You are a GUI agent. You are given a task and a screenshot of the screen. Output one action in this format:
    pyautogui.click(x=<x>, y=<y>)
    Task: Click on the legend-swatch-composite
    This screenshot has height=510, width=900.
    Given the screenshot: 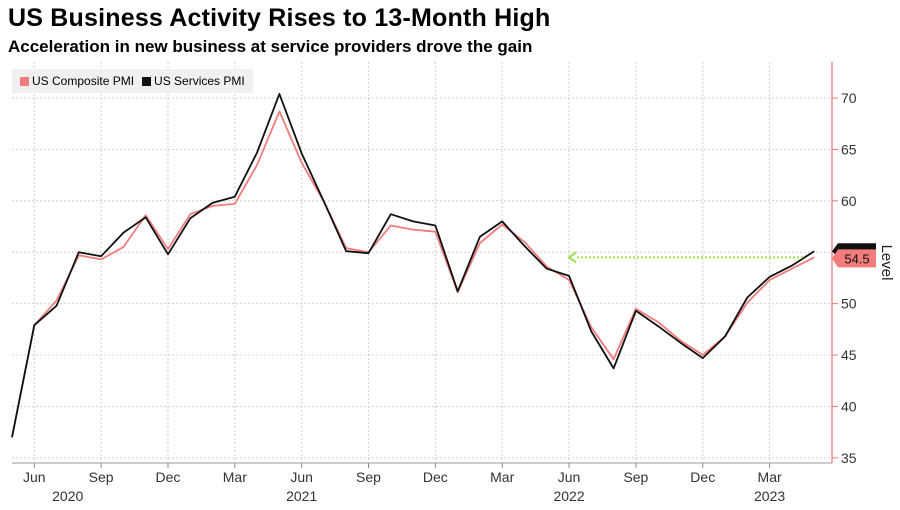 What is the action you would take?
    pyautogui.click(x=24, y=81)
    